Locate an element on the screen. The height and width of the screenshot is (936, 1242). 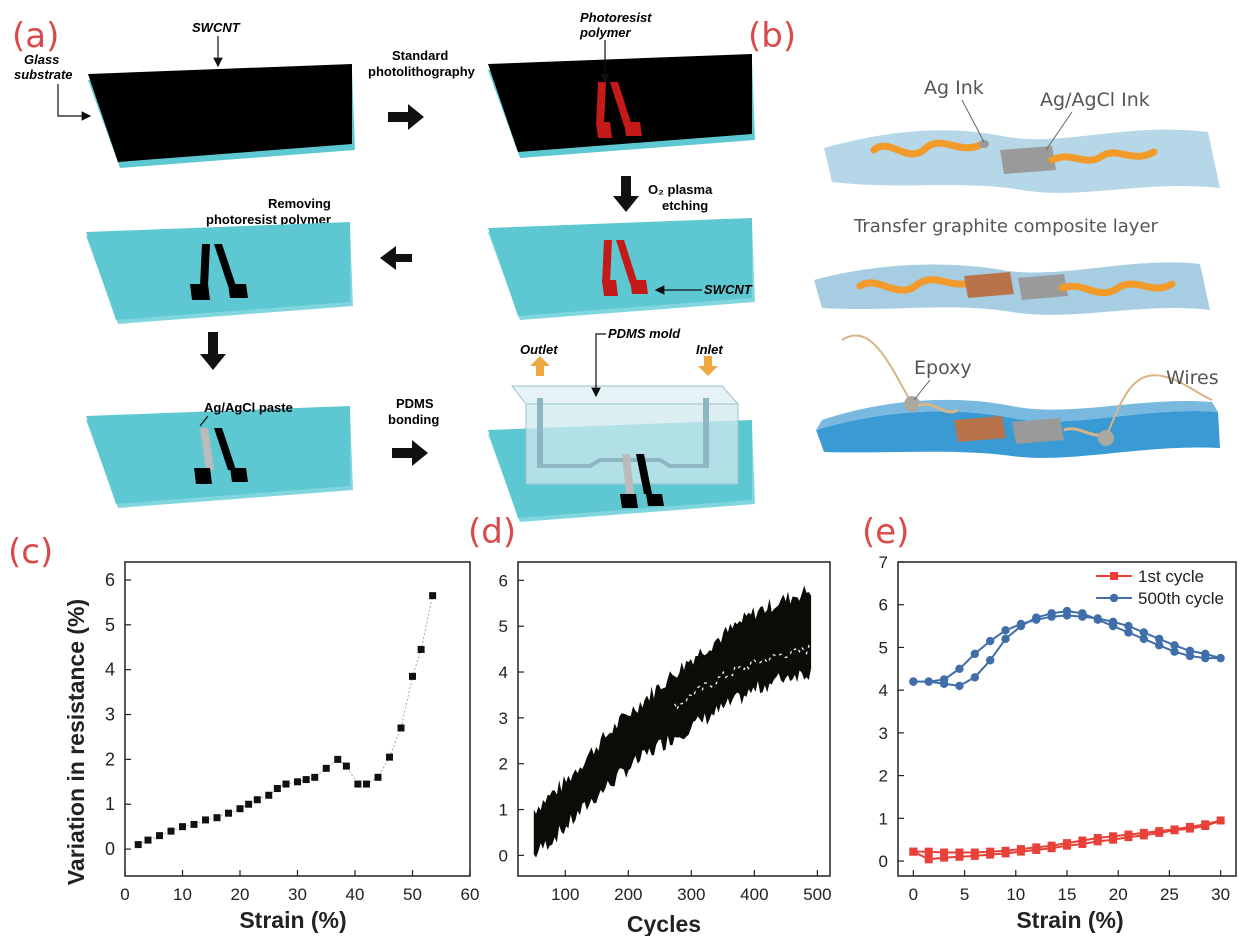
chart-d-ytick-label: 0 is located at coordinates (503, 855).